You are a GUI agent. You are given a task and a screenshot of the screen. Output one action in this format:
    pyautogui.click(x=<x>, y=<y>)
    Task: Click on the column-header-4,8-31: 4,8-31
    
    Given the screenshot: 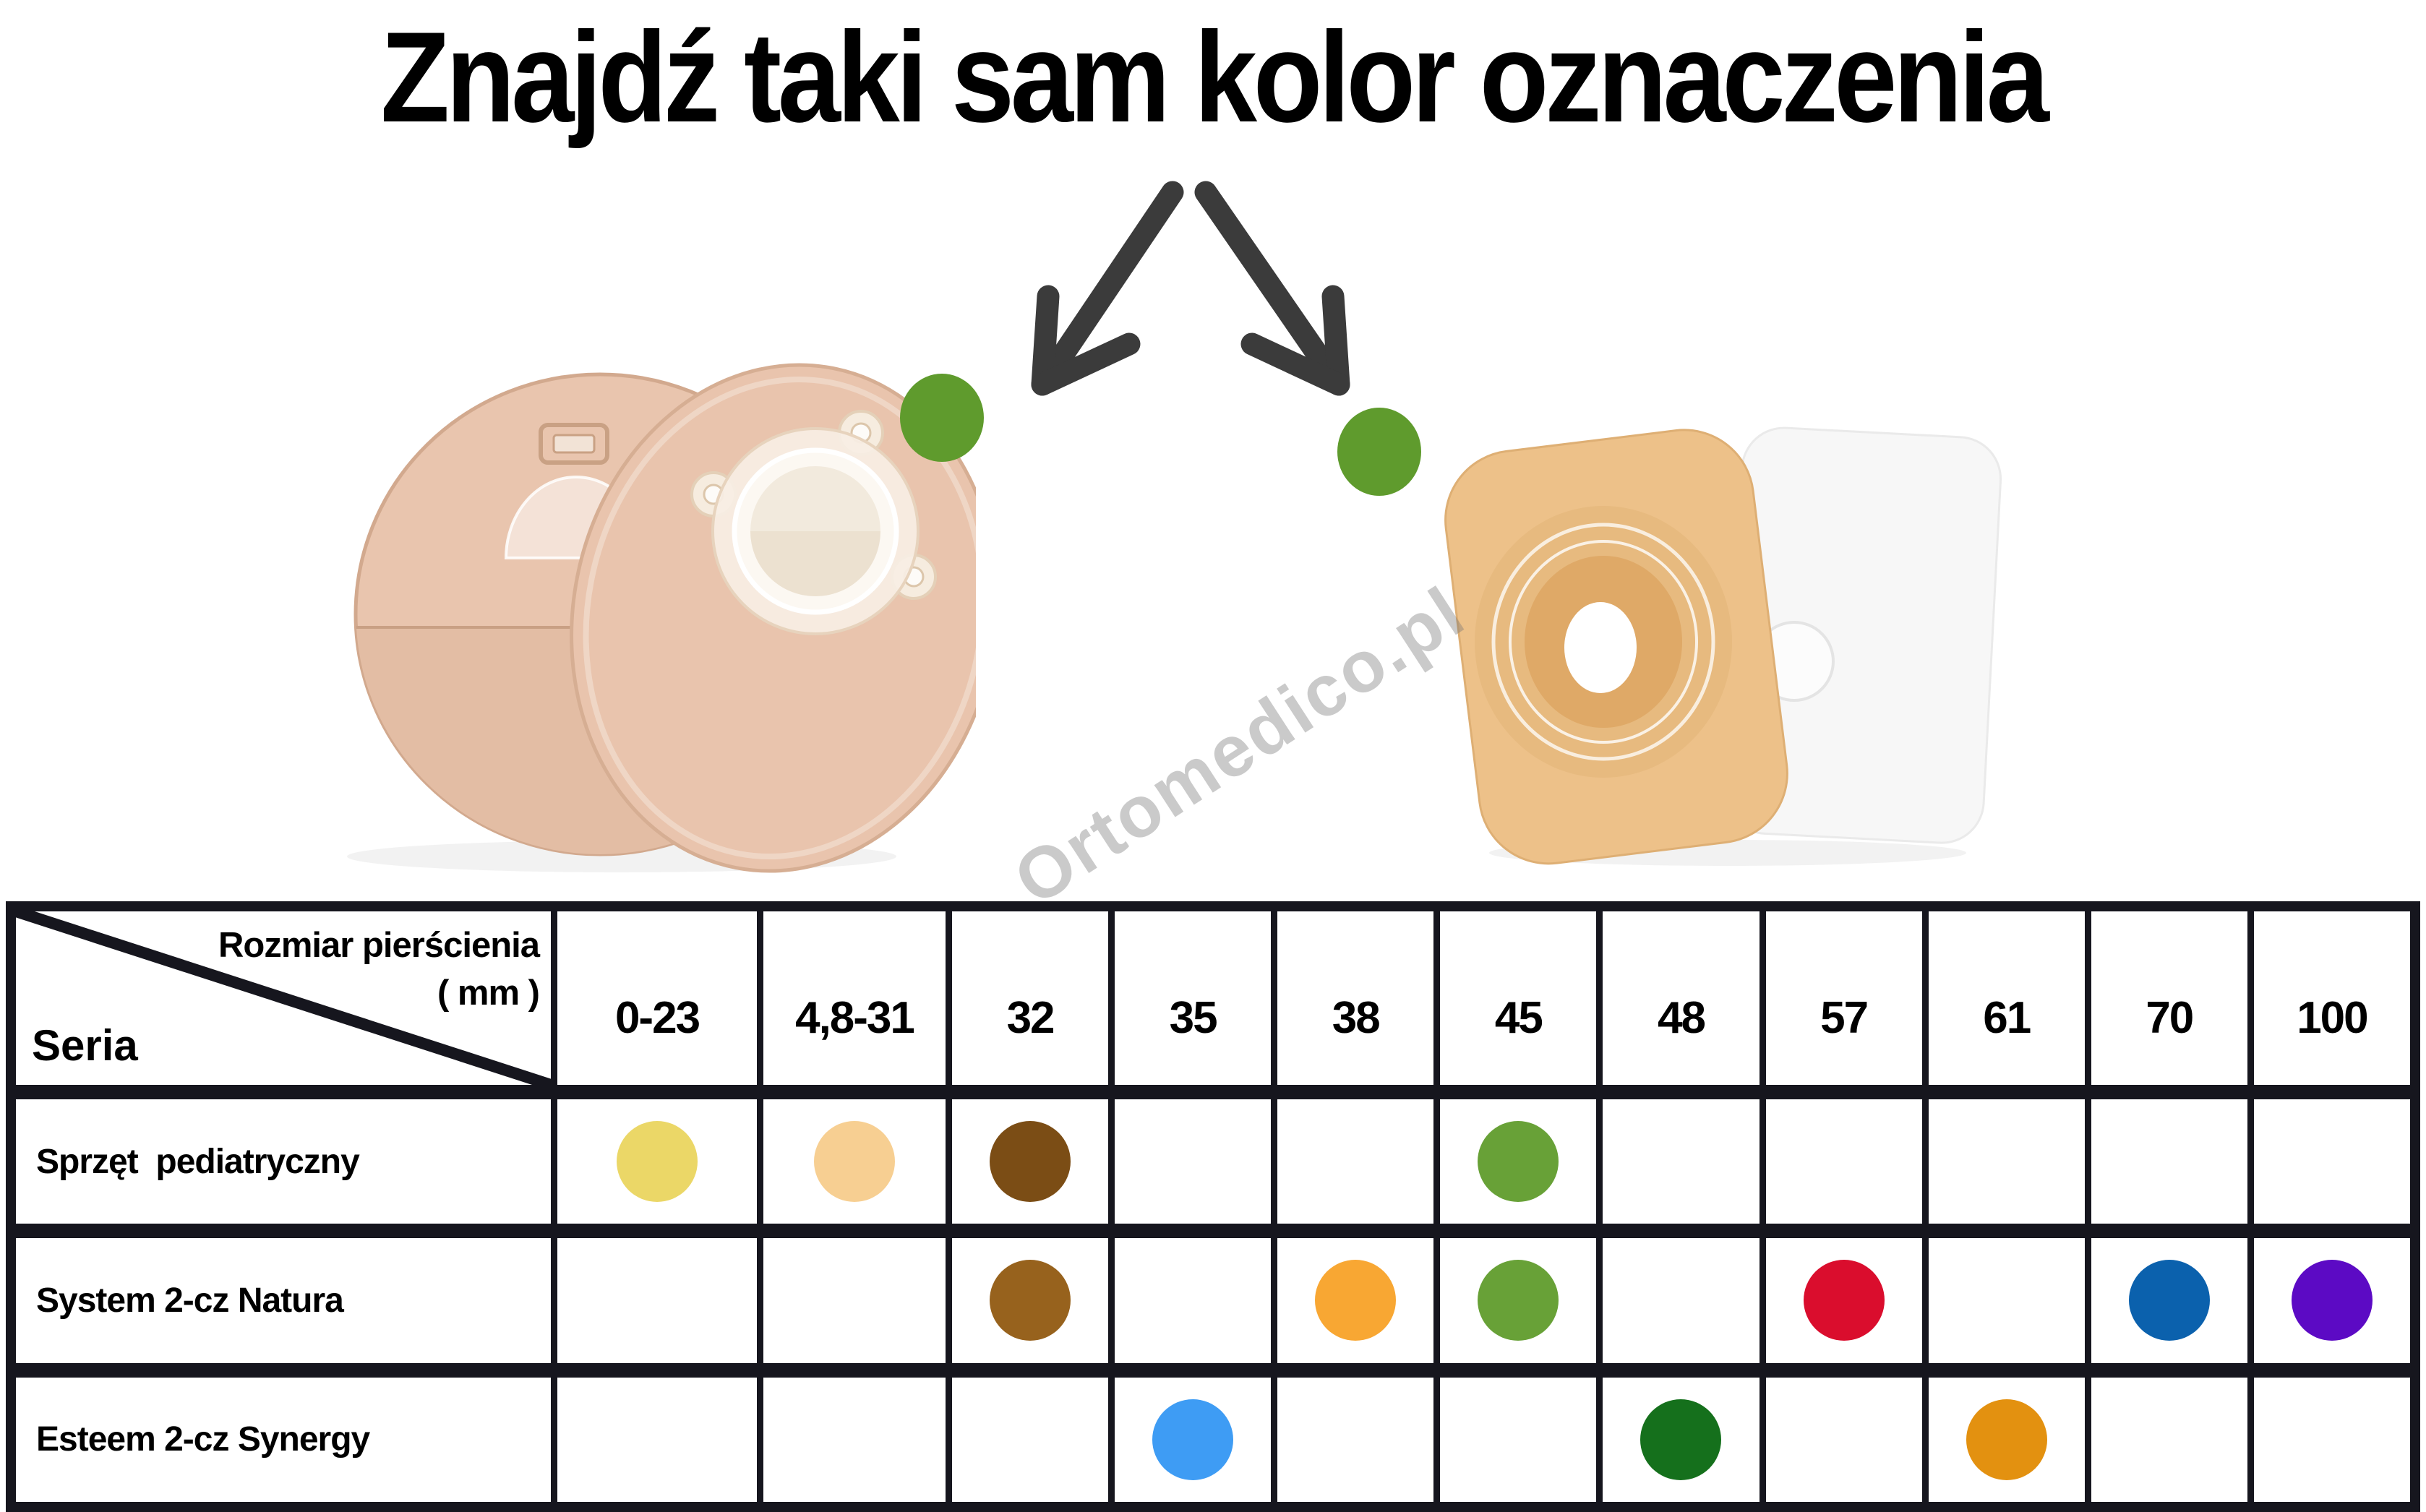 What is the action you would take?
    pyautogui.click(x=855, y=998)
    